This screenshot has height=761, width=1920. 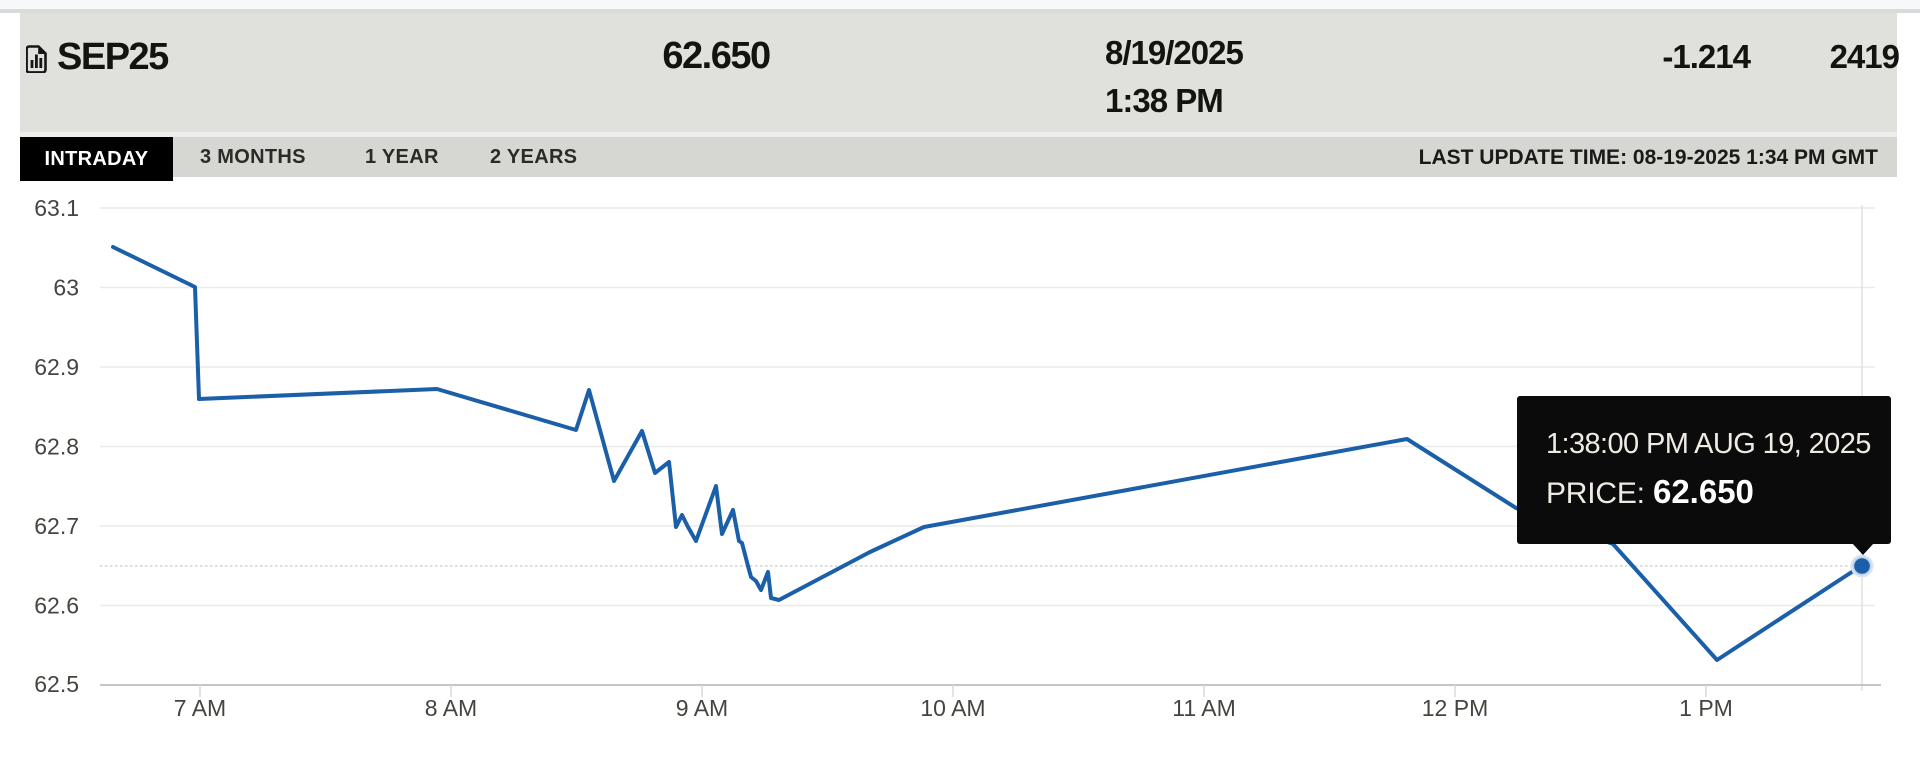 I want to click on svg-text: 62.8, so click(x=56, y=447).